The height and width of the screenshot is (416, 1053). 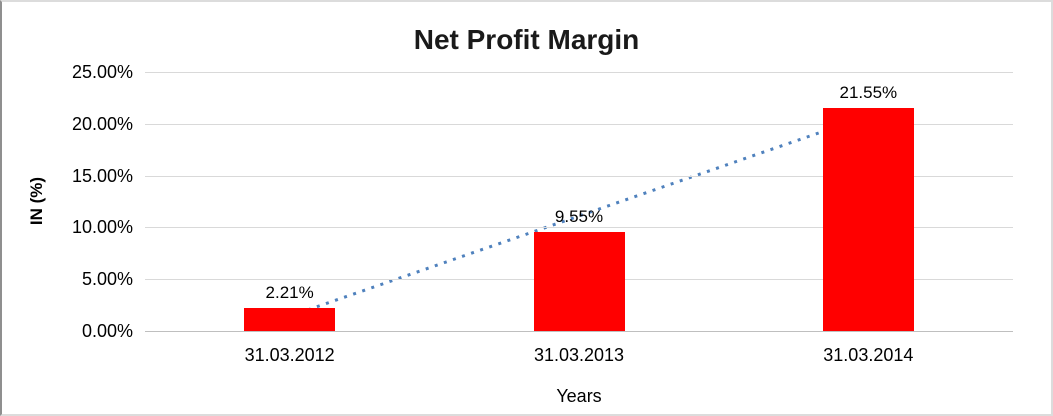 What do you see at coordinates (868, 219) in the screenshot?
I see `bar-31.03.2014` at bounding box center [868, 219].